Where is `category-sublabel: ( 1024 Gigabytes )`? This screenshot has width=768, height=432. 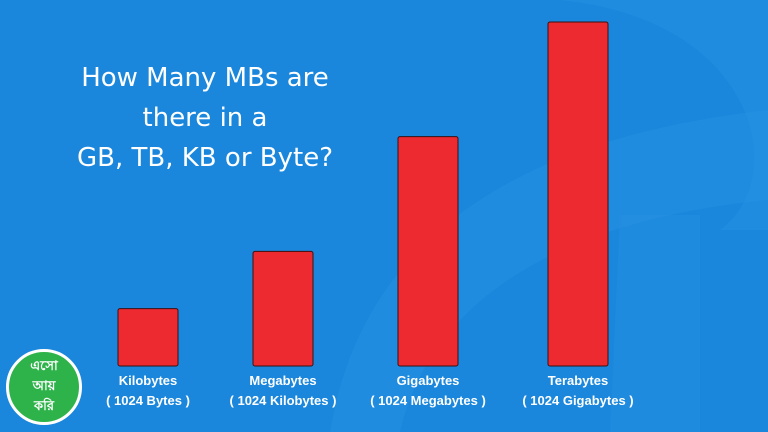
category-sublabel: ( 1024 Gigabytes ) is located at coordinates (578, 400).